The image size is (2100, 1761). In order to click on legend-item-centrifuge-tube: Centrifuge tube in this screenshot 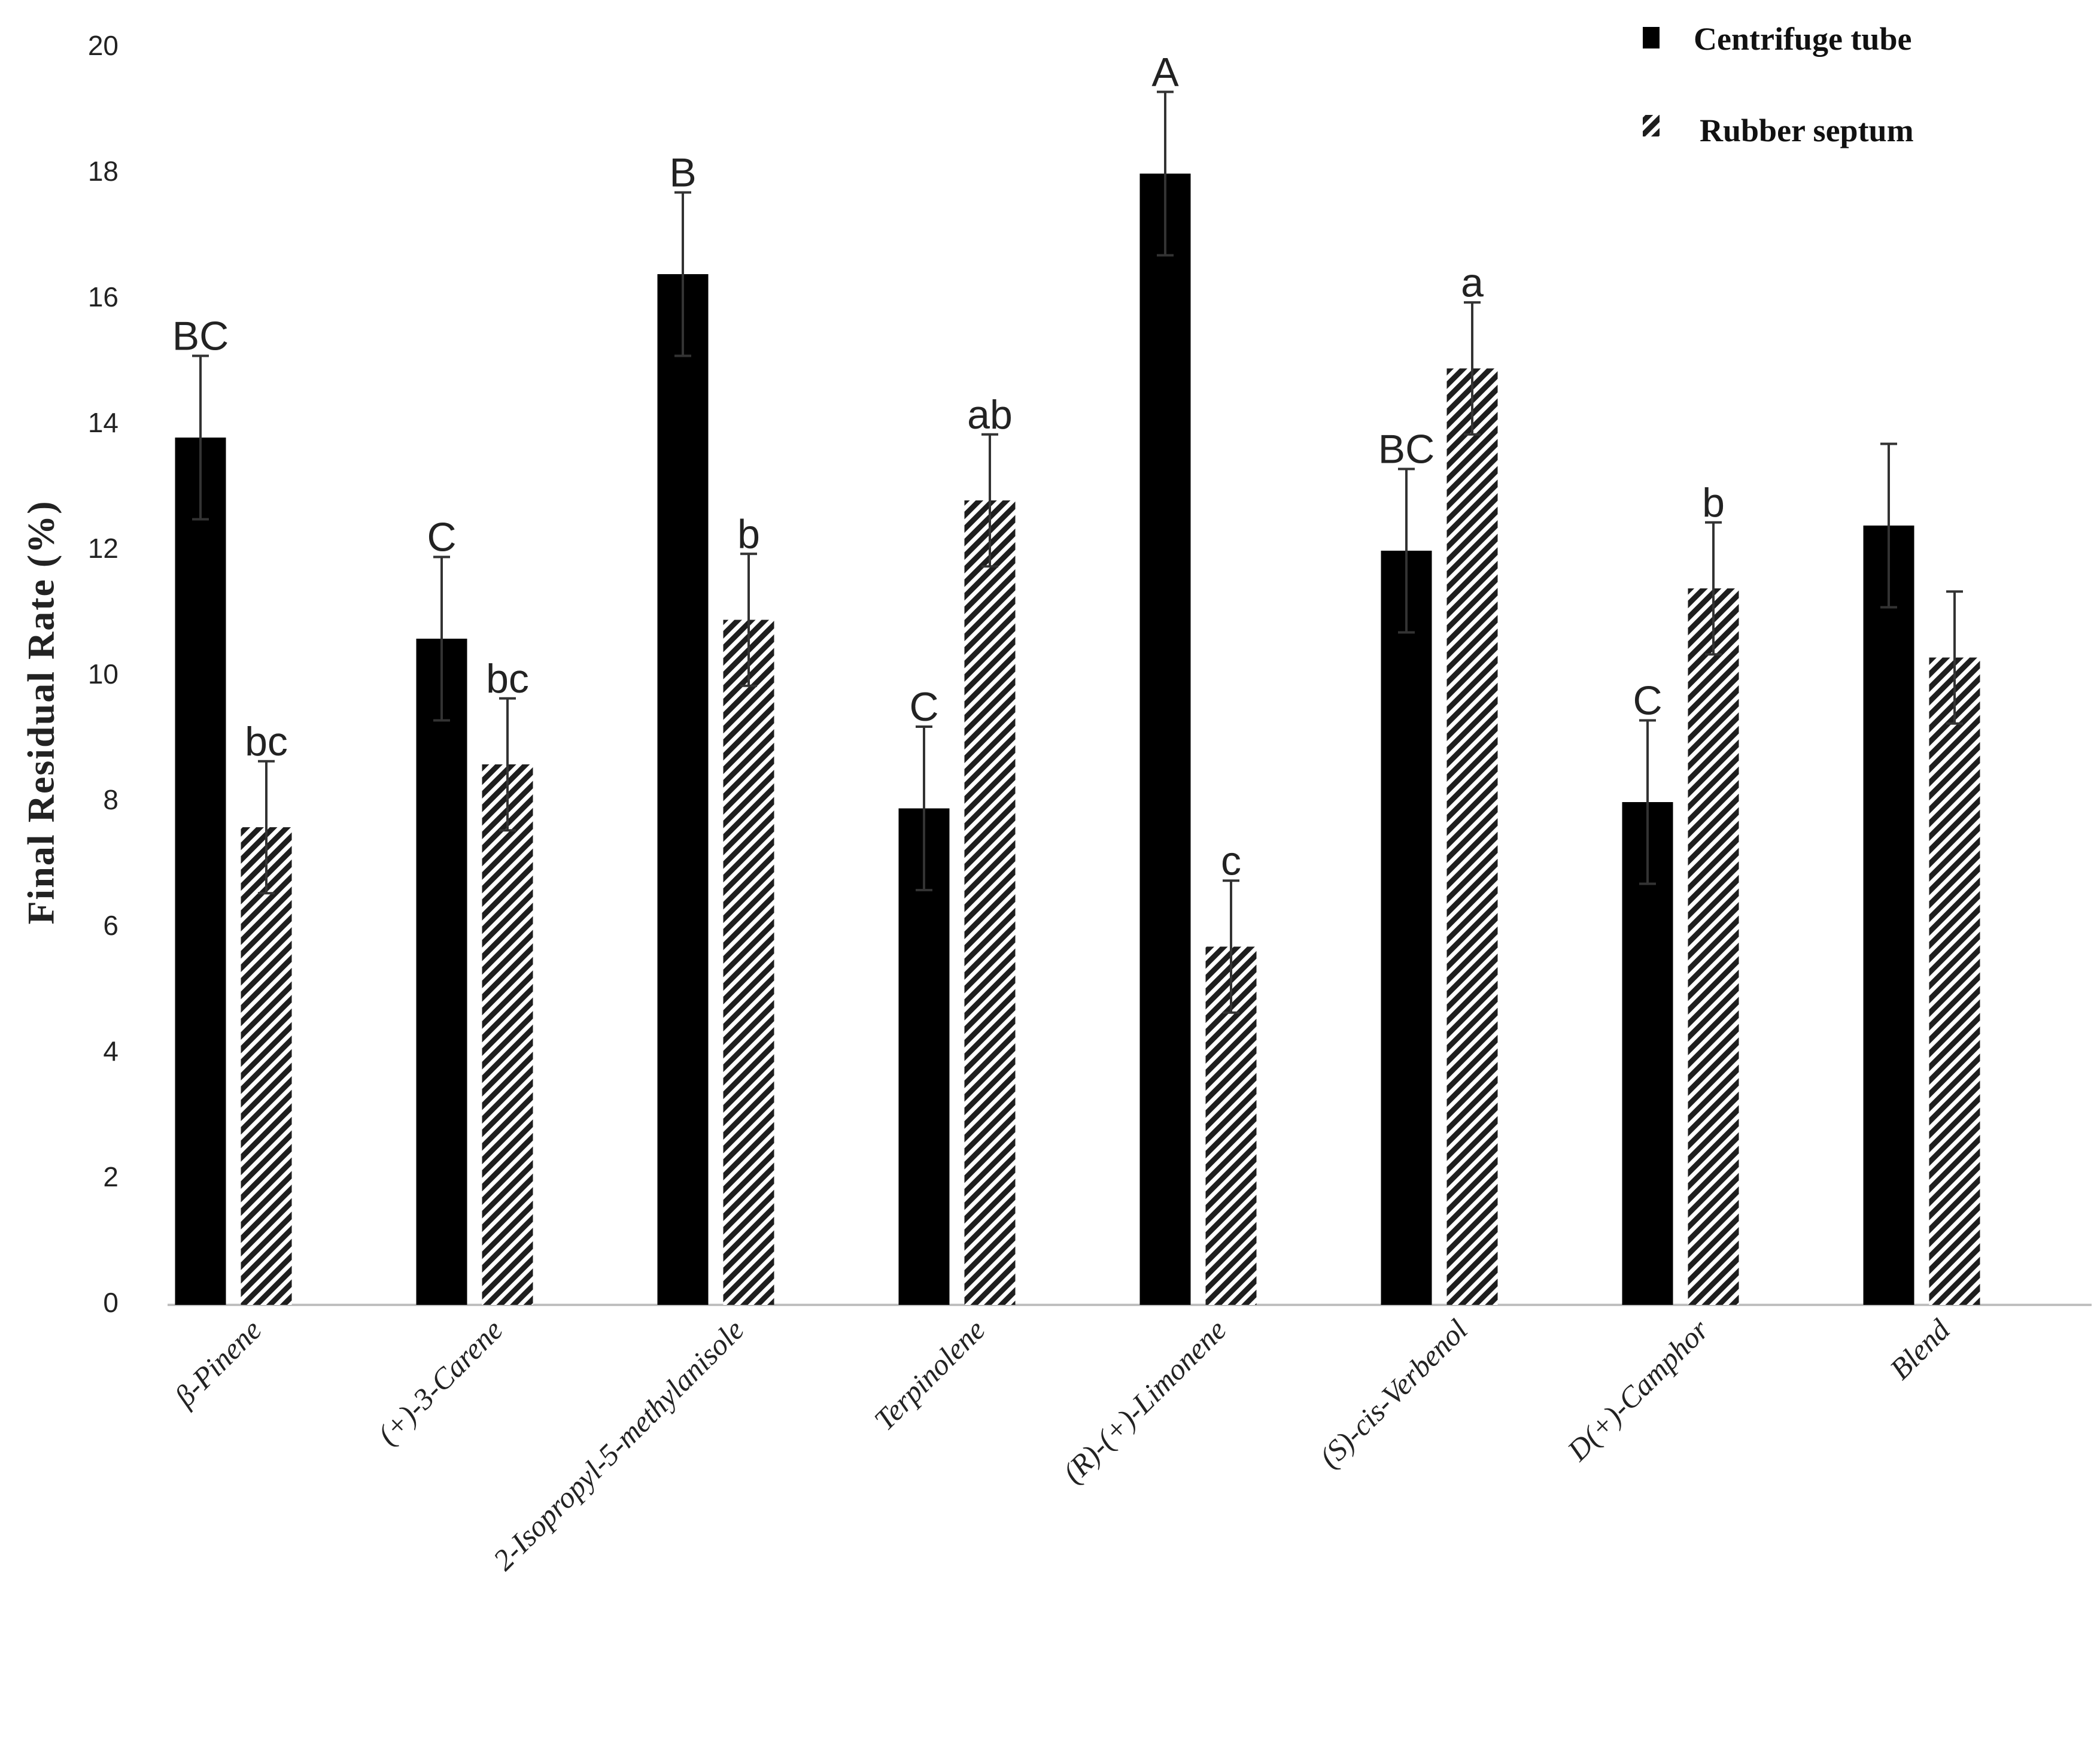, I will do `click(1777, 39)`.